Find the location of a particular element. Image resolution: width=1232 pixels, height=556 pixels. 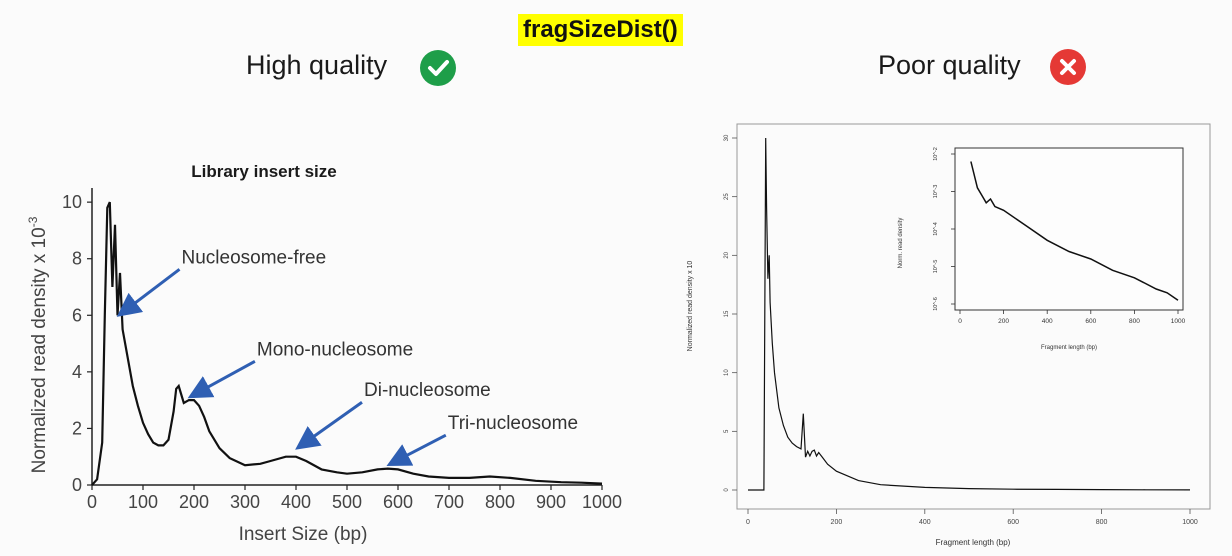

inset-line is located at coordinates (1074, 231).